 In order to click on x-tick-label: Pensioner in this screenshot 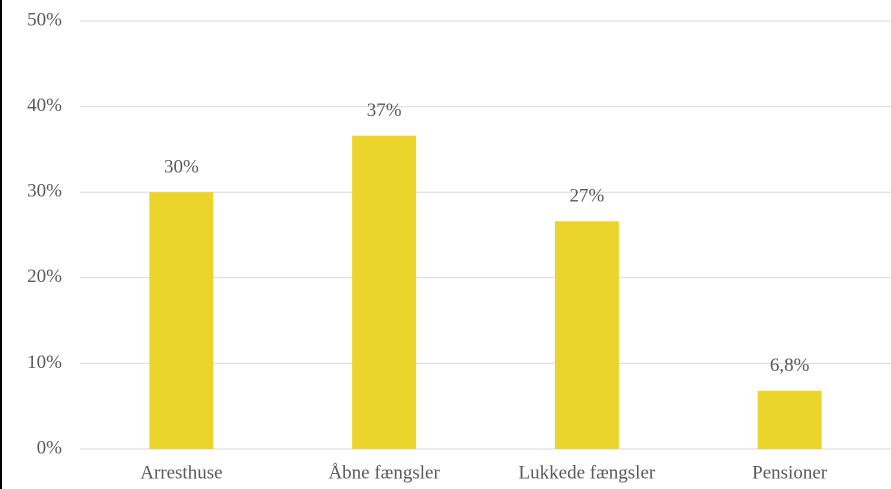, I will do `click(790, 472)`.